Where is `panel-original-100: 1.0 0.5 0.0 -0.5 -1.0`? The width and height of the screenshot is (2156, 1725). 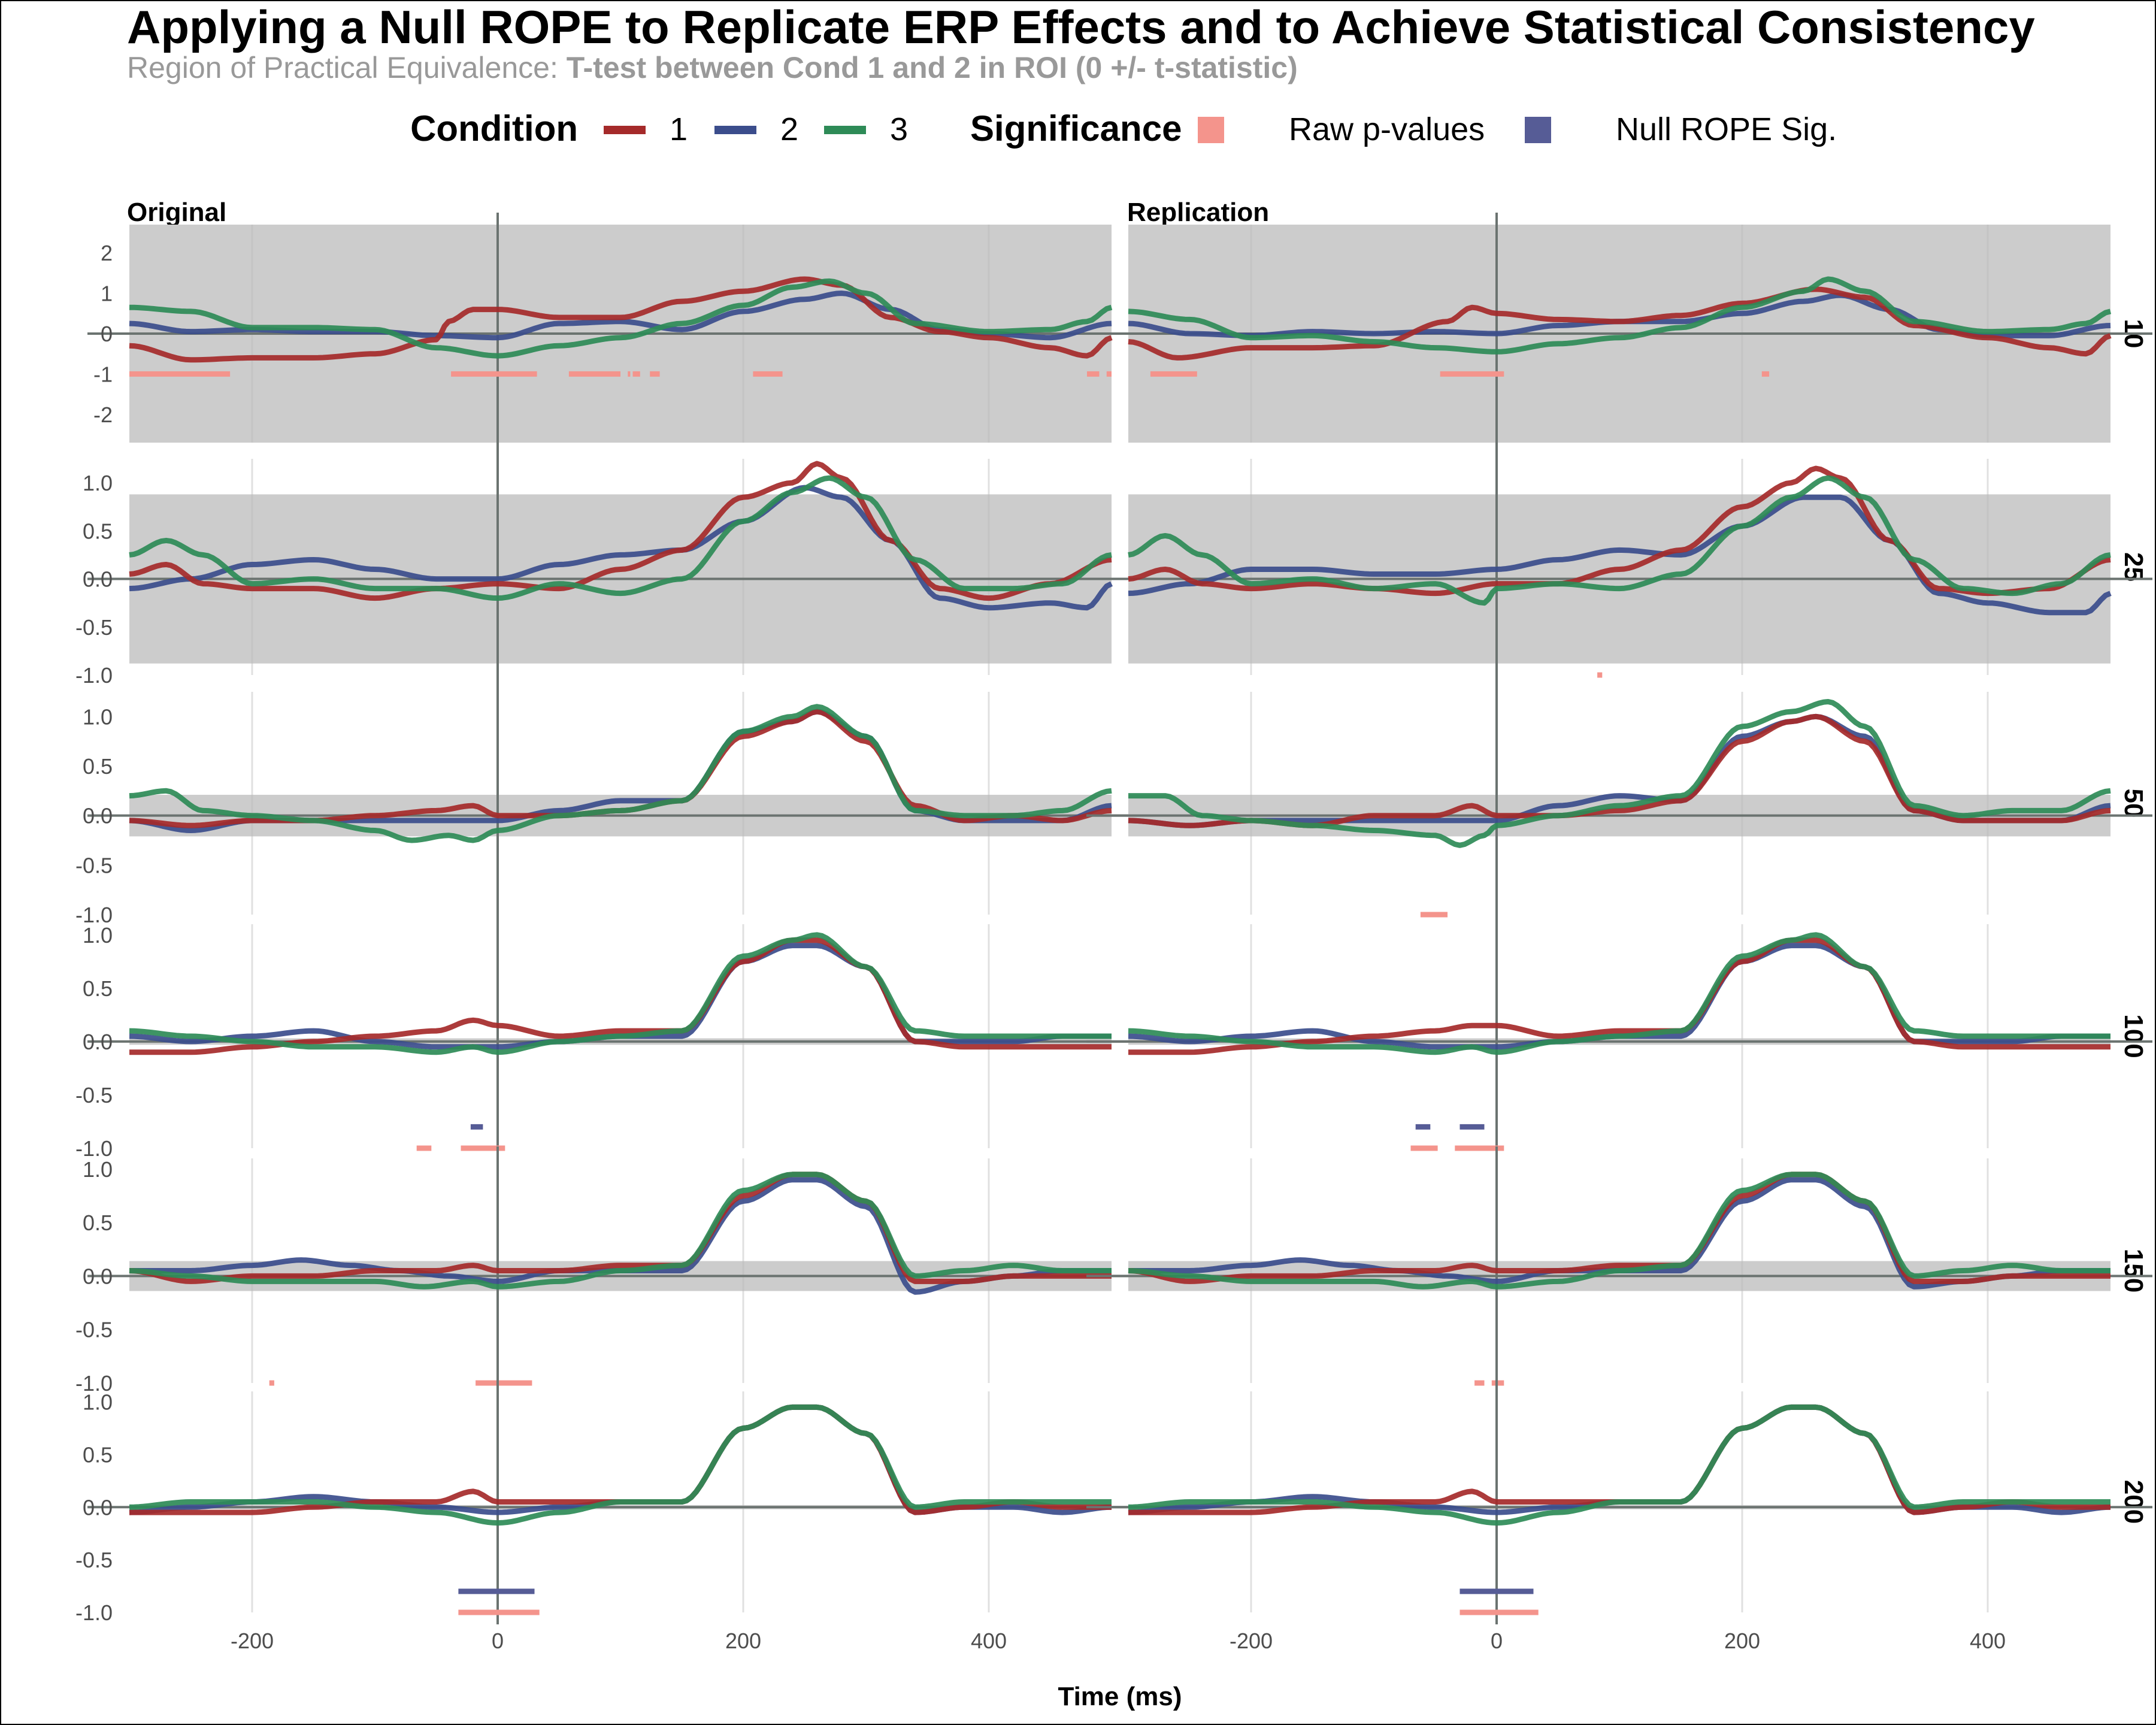 panel-original-100: 1.0 0.5 0.0 -0.5 -1.0 is located at coordinates (614, 1036).